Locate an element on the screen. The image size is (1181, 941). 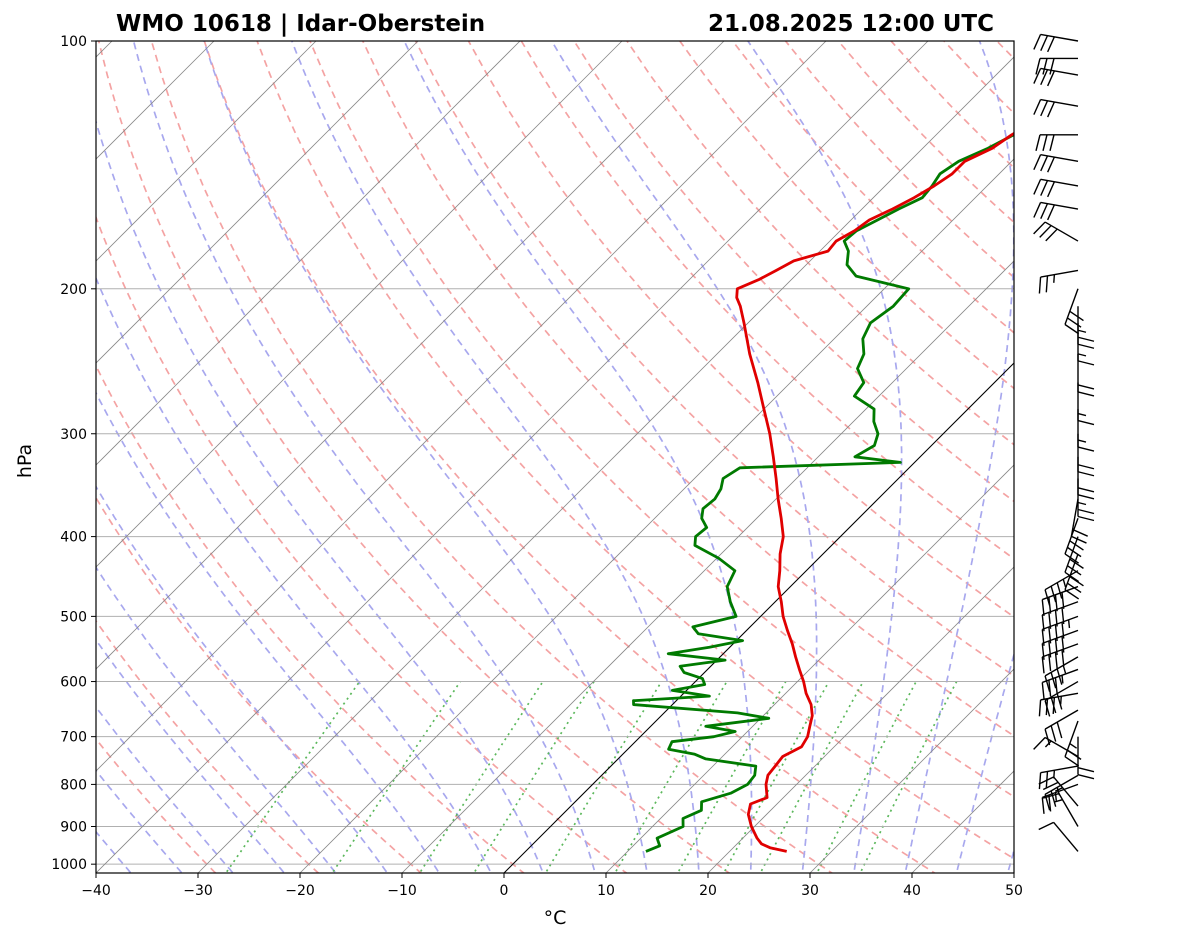
x-tick-label: 0 is located at coordinates (504, 891).